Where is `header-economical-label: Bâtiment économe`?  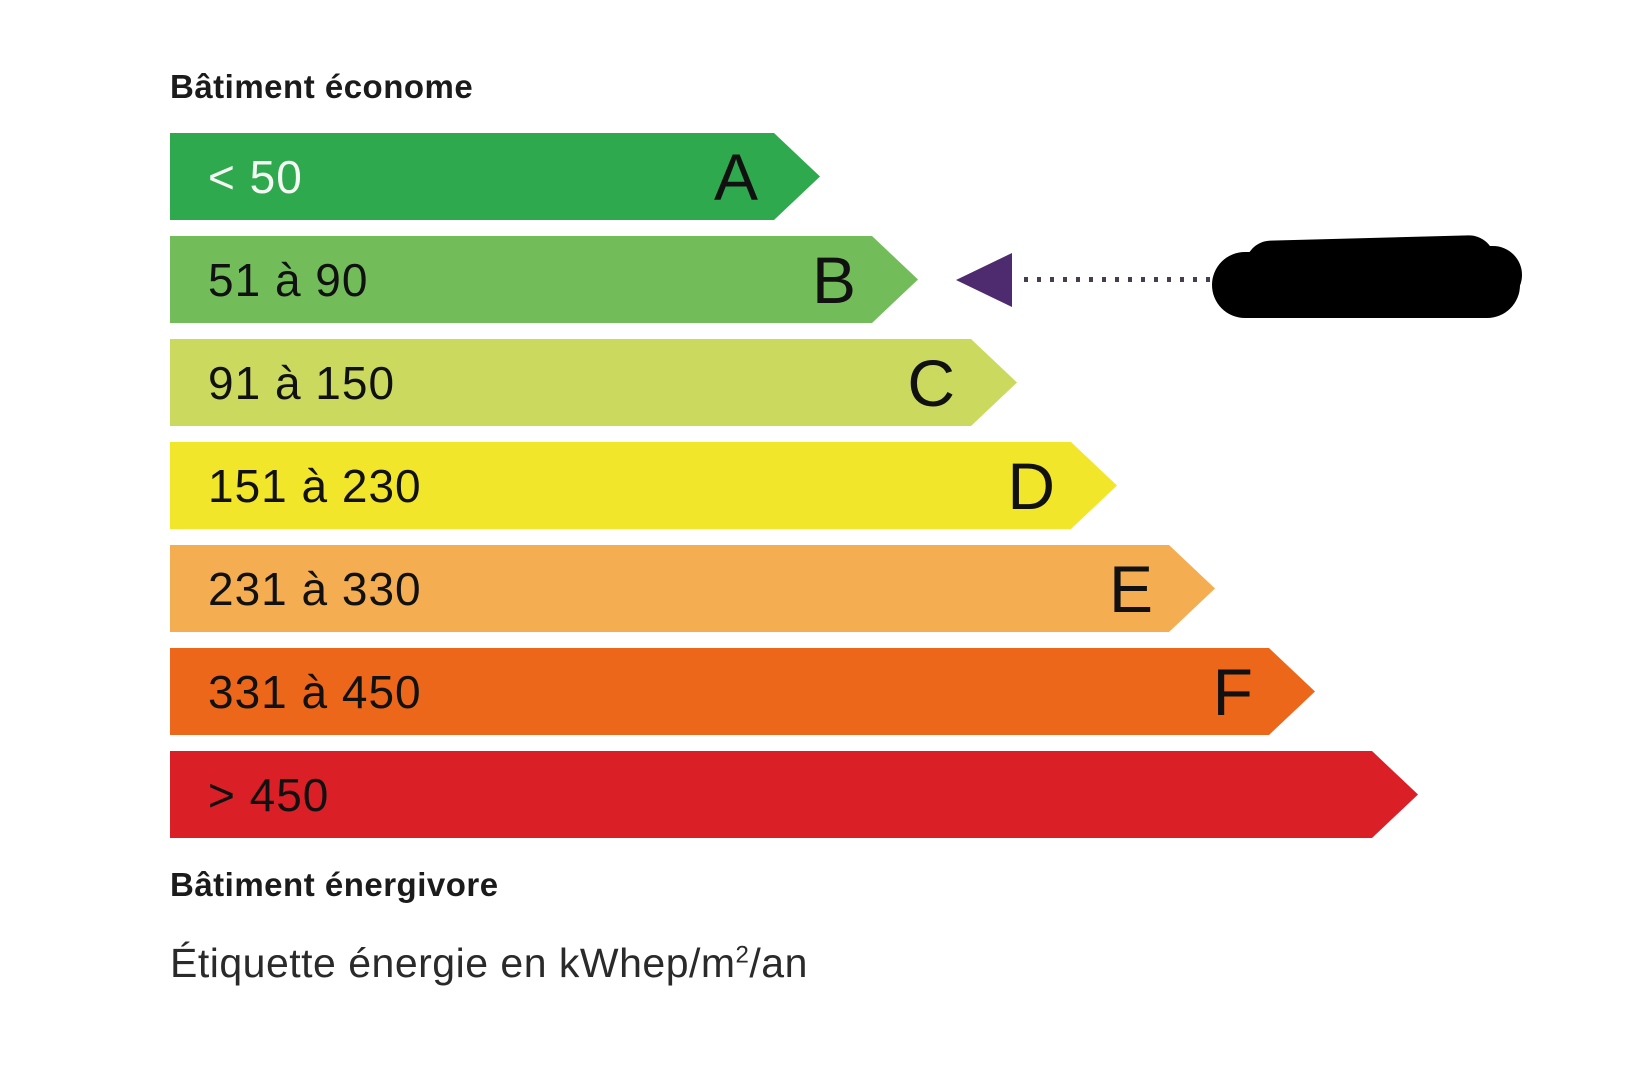 header-economical-label: Bâtiment économe is located at coordinates (322, 86).